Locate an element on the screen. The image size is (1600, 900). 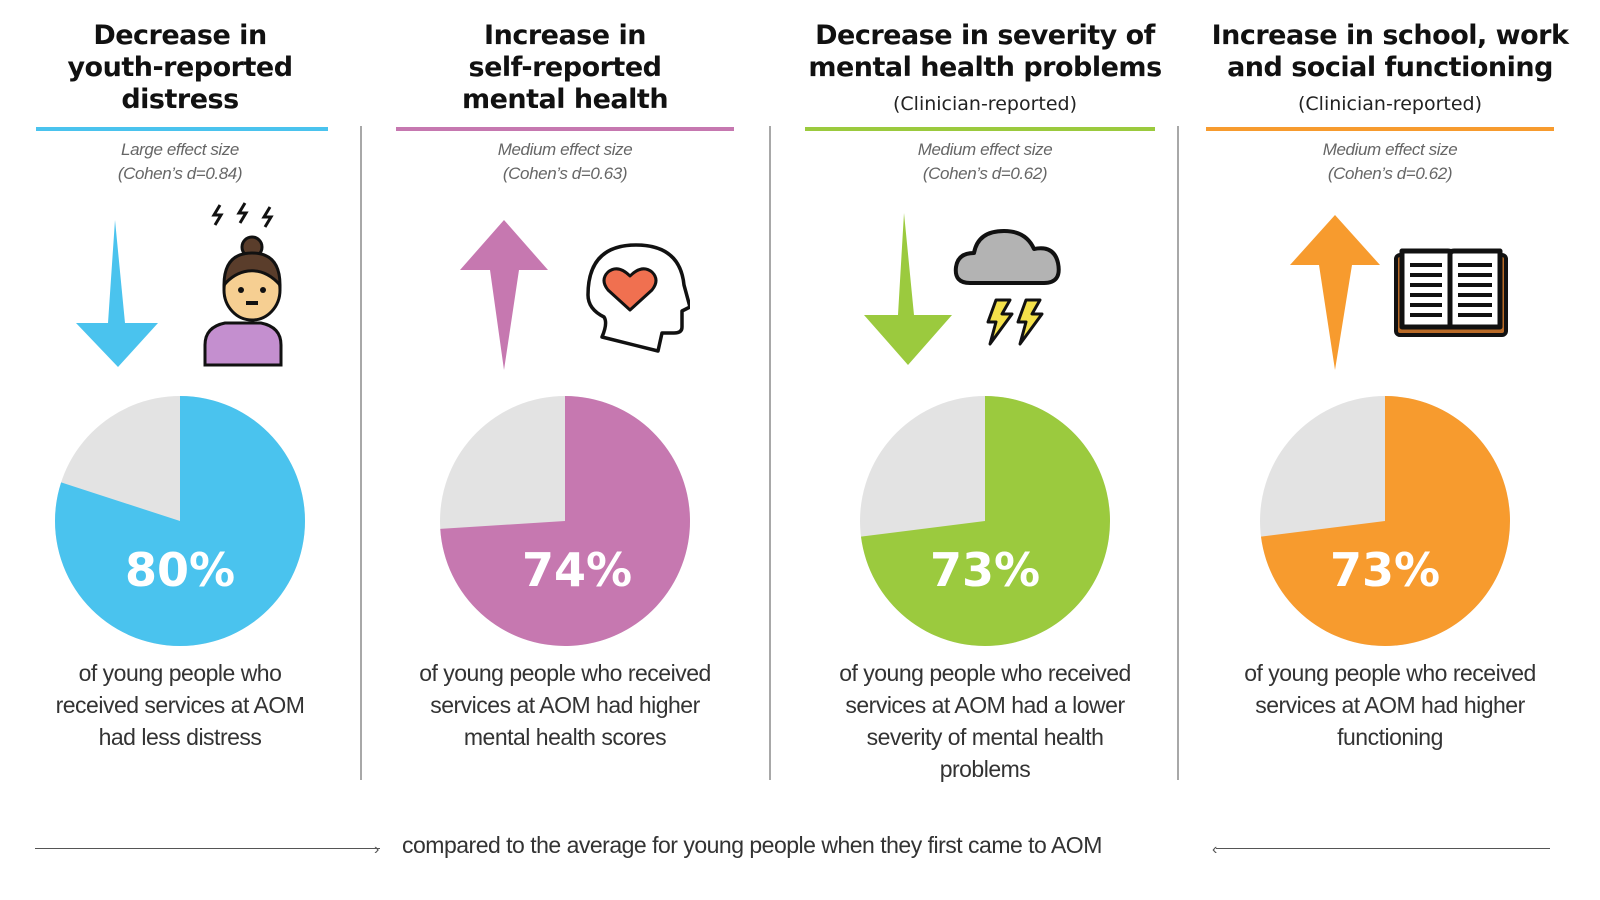
title-line: youth-reported is located at coordinates (180, 67).